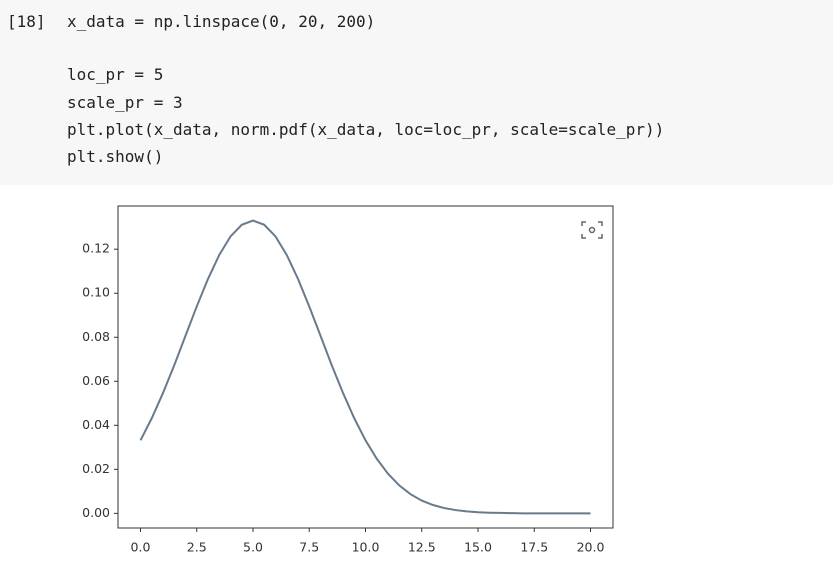 The height and width of the screenshot is (578, 833). Describe the element at coordinates (96, 512) in the screenshot. I see `y-tick-label: 0.00` at that location.